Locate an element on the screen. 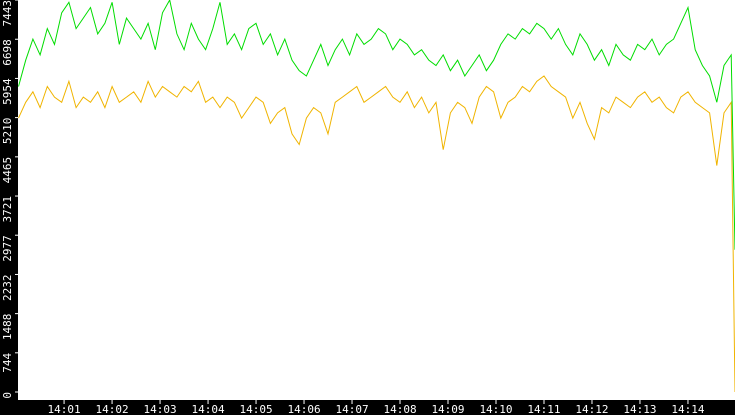 This screenshot has height=415, width=735. x-tick-label: 14:05 is located at coordinates (255, 409).